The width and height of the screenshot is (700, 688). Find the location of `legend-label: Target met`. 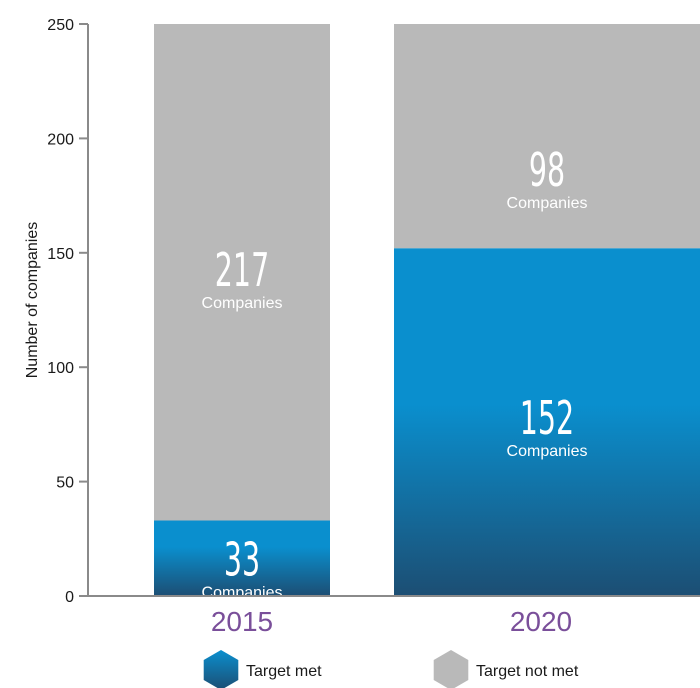

legend-label: Target met is located at coordinates (284, 671).